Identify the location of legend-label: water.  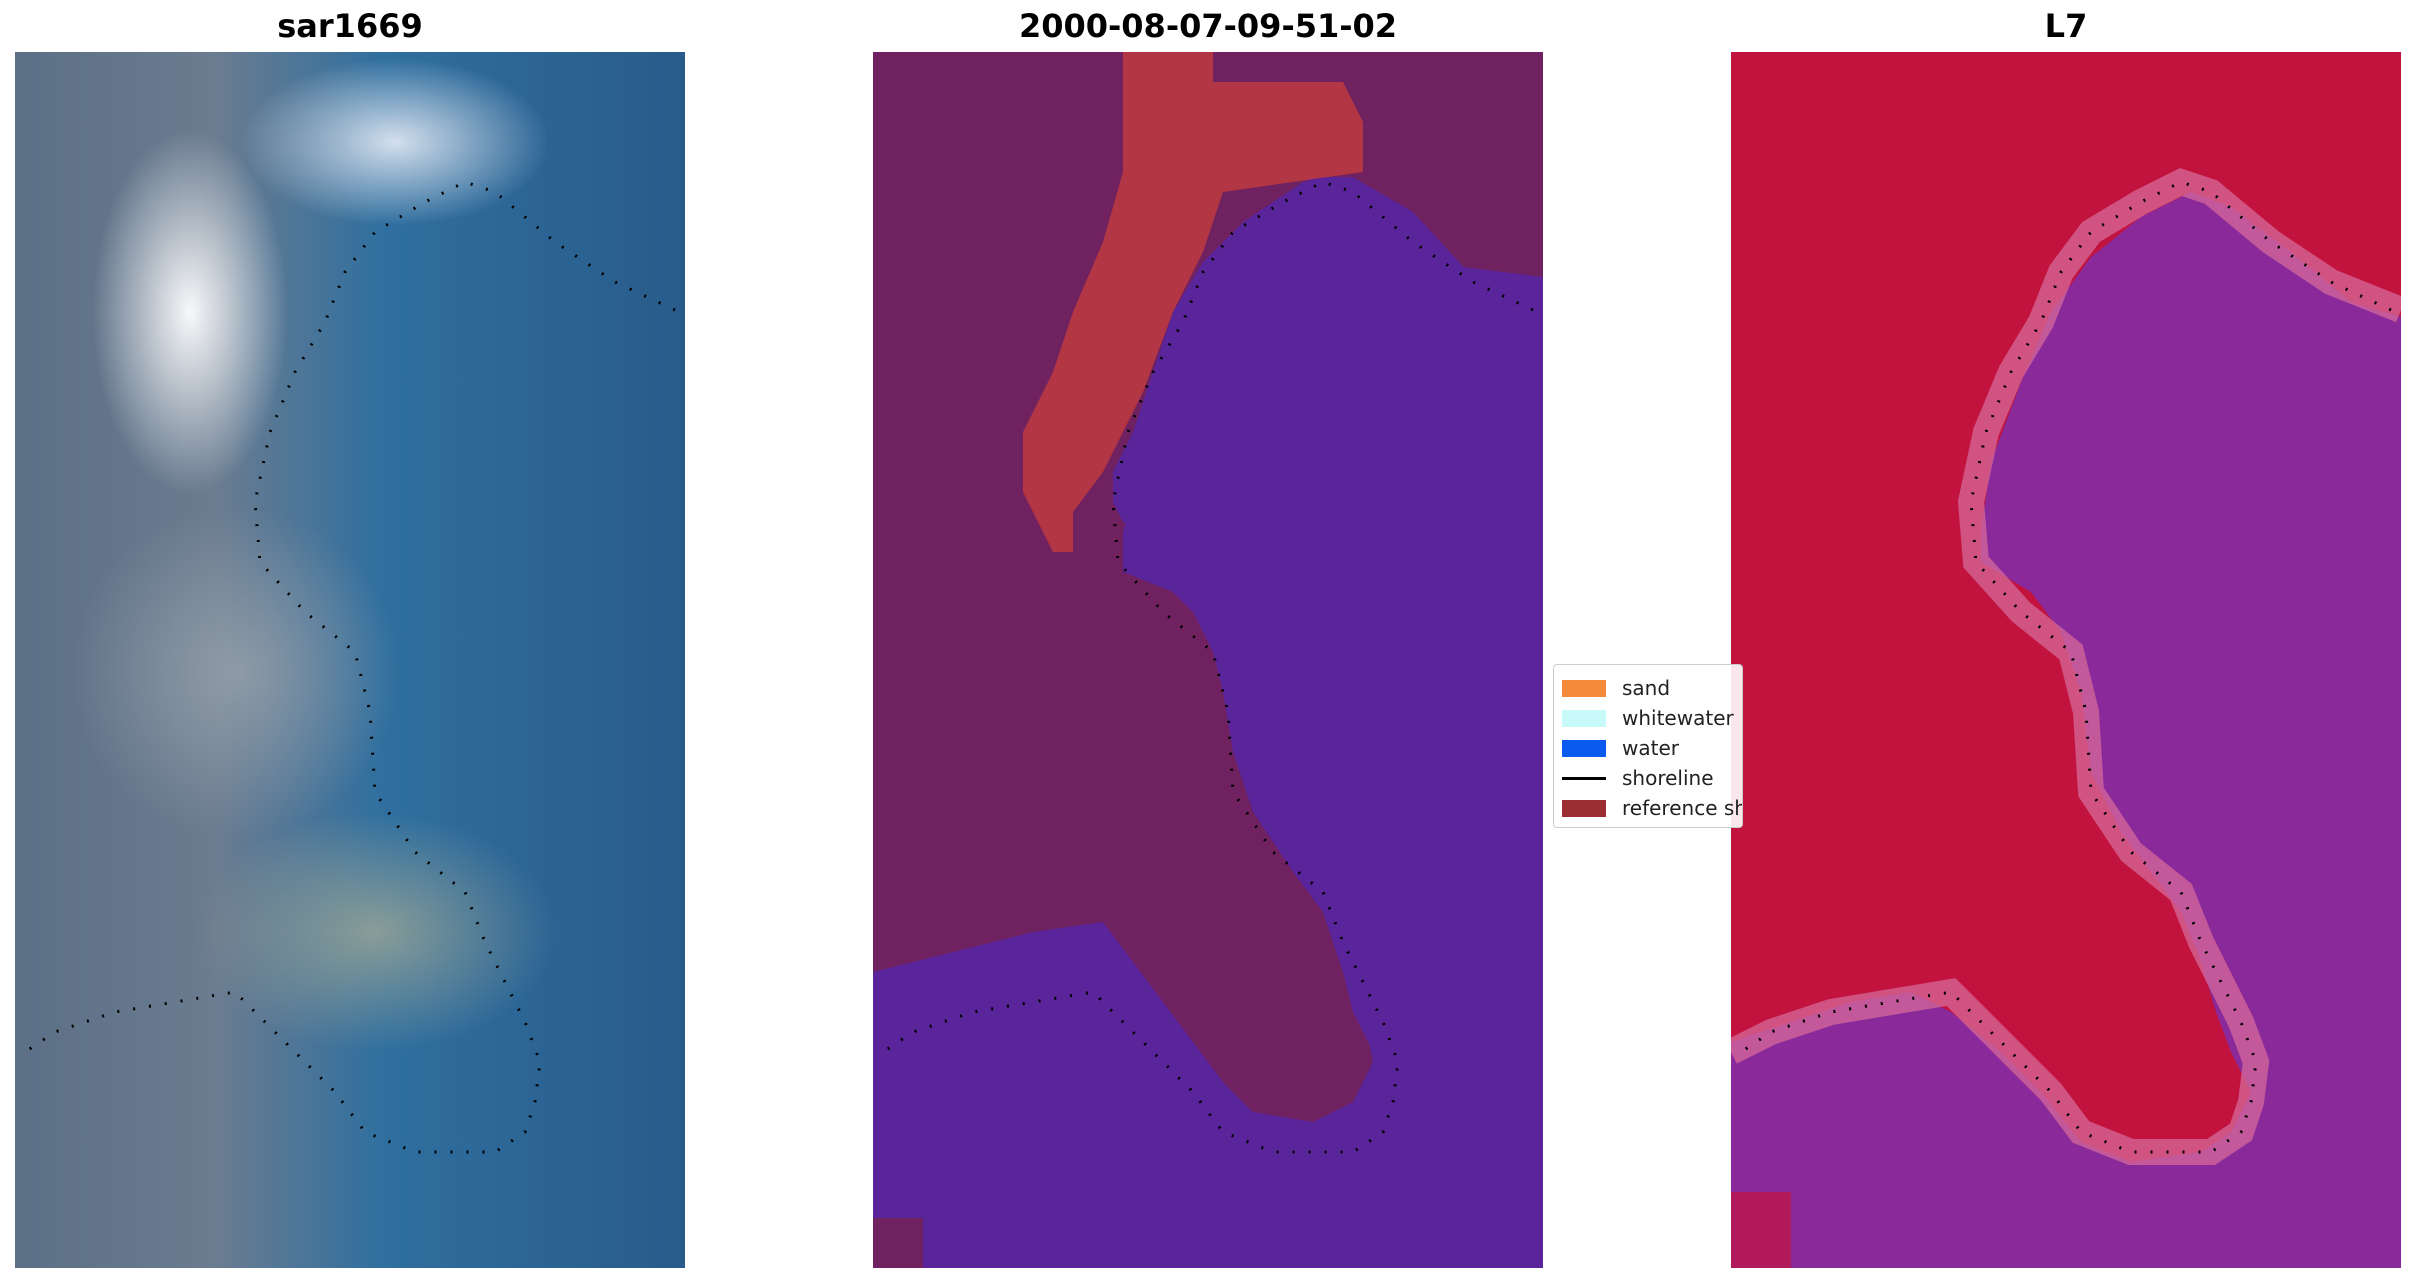
(1650, 748).